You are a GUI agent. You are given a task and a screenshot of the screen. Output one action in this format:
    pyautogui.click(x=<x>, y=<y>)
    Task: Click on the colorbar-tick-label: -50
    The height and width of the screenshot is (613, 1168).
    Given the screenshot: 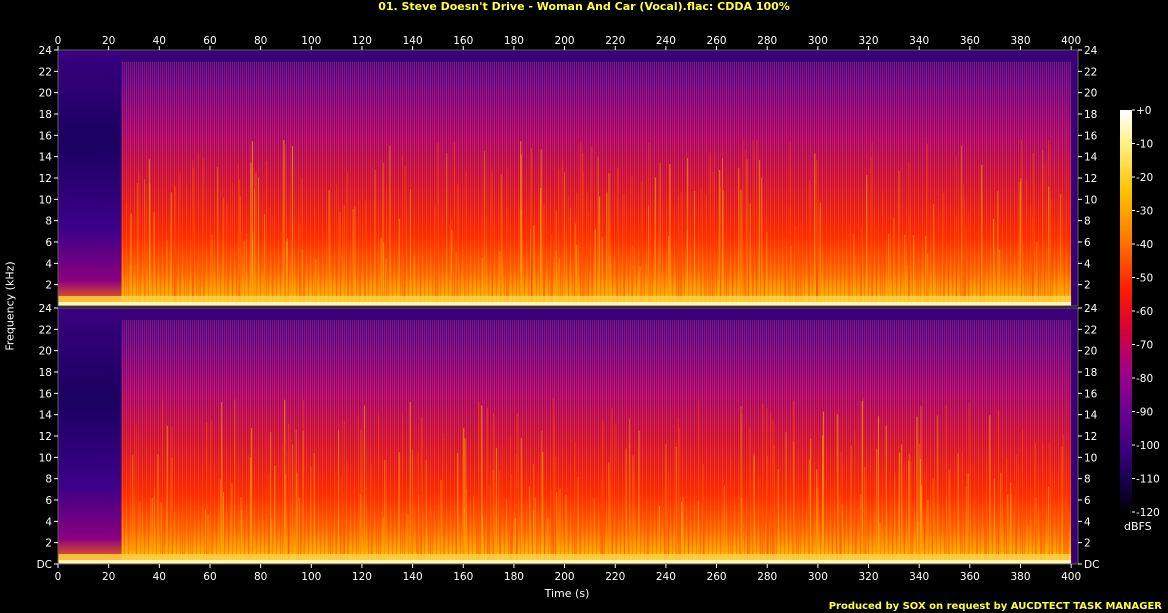 What is the action you would take?
    pyautogui.click(x=1144, y=279)
    